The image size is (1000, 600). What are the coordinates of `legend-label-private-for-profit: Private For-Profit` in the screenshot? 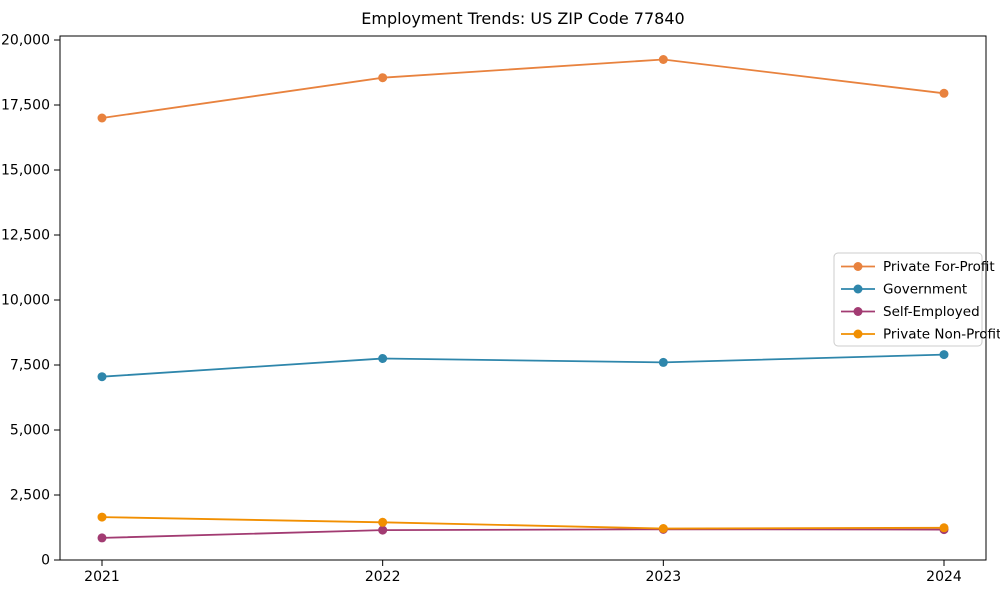 It's located at (939, 267).